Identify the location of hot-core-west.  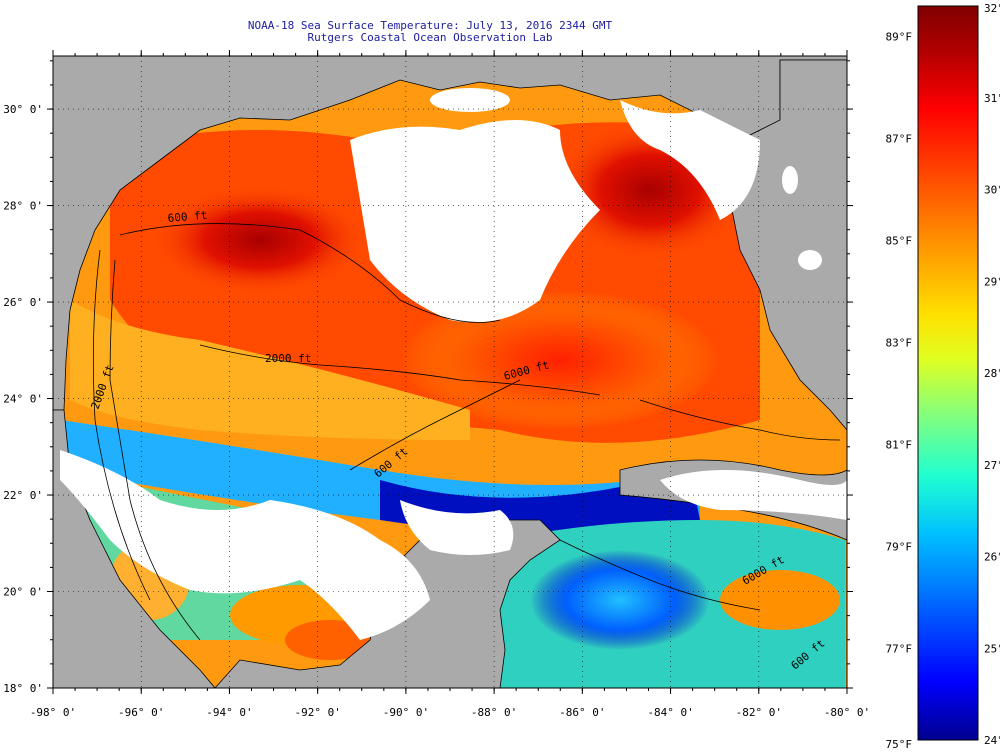
(260, 240).